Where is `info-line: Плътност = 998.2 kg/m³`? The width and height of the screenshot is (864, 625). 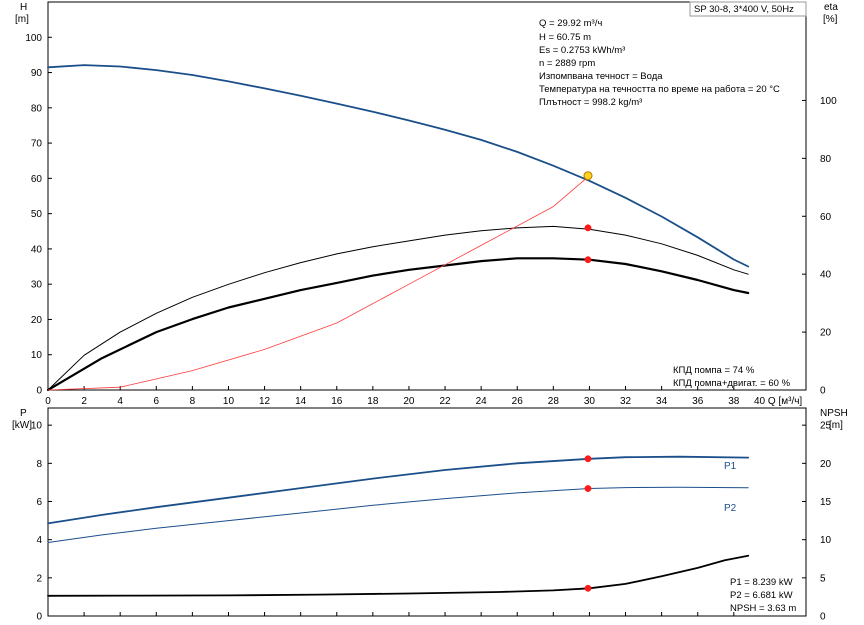
info-line: Плътност = 998.2 kg/m³ is located at coordinates (590, 102).